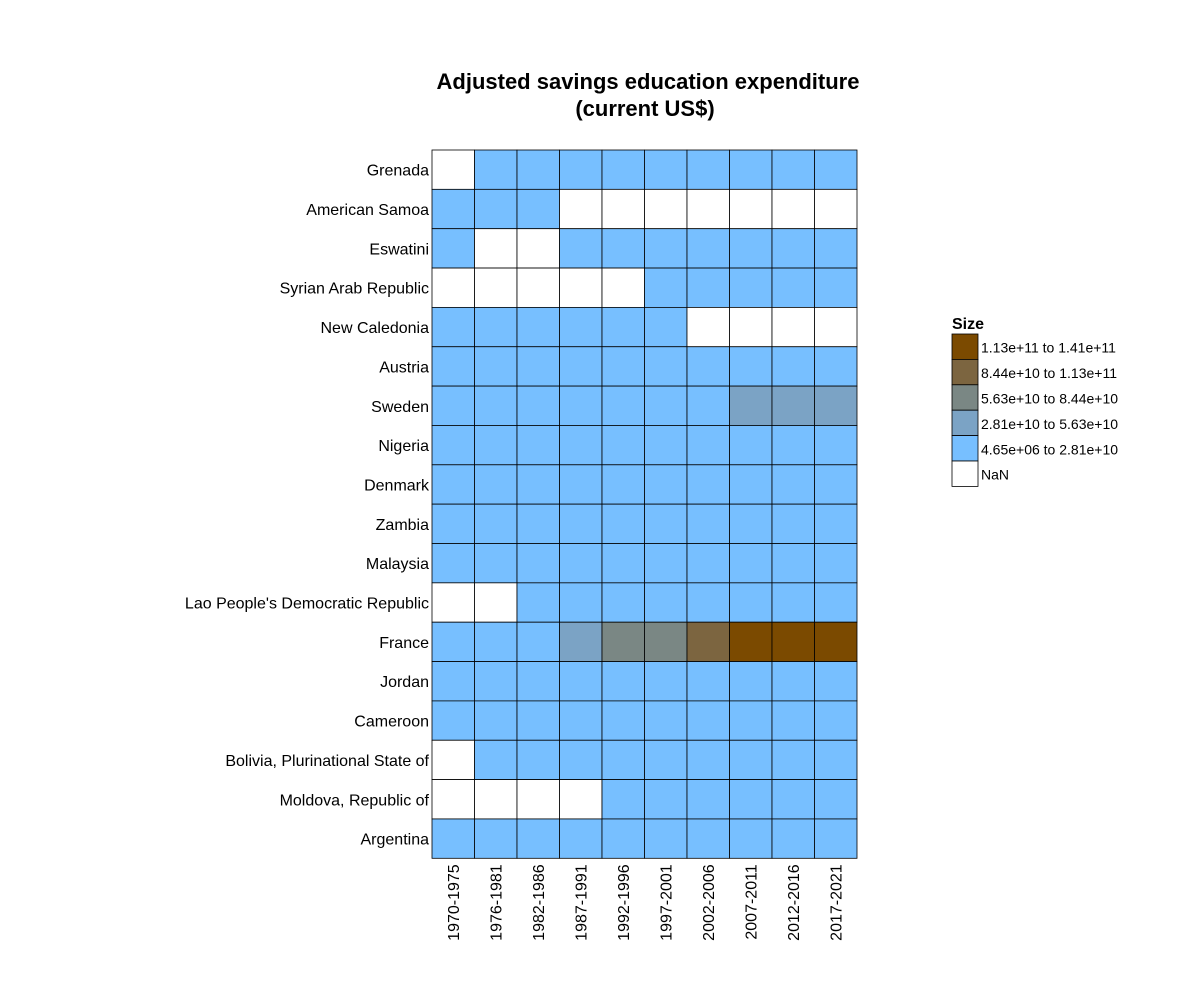 This screenshot has height=1005, width=1200. Describe the element at coordinates (355, 800) in the screenshot. I see `row-label: Moldova, Republic of` at that location.